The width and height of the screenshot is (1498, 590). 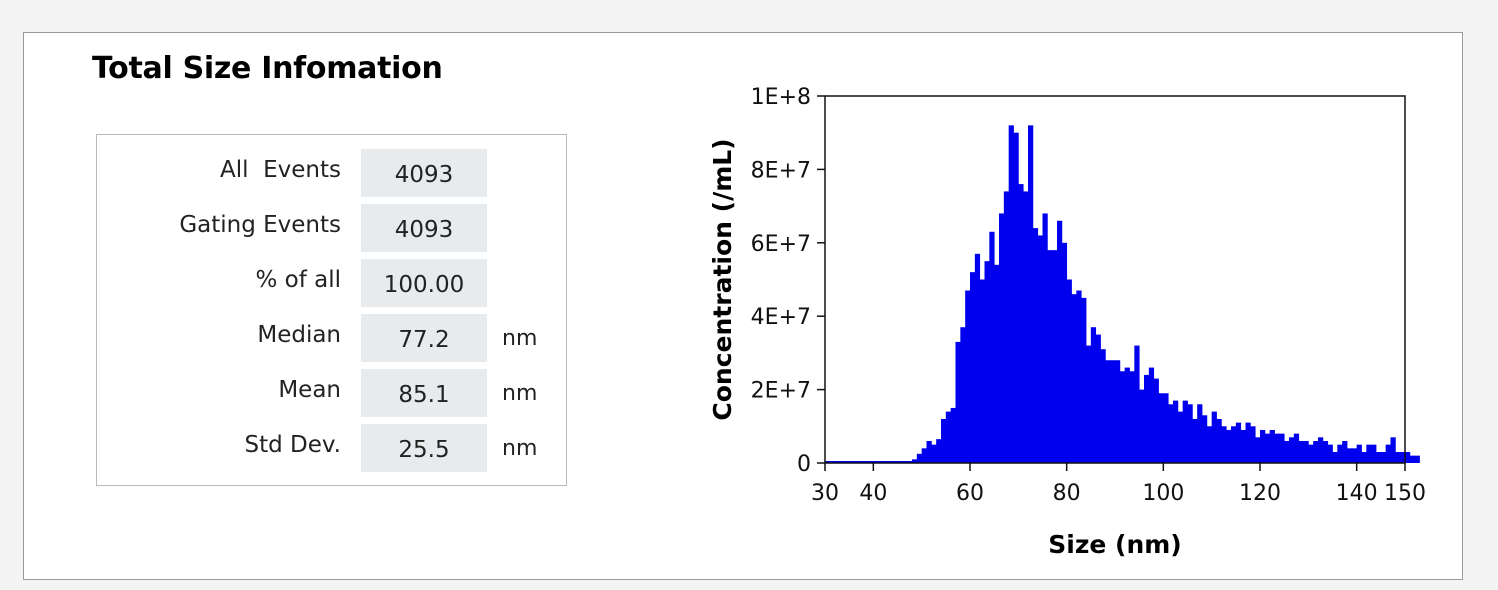 I want to click on stat-label: % of all, so click(x=298, y=280).